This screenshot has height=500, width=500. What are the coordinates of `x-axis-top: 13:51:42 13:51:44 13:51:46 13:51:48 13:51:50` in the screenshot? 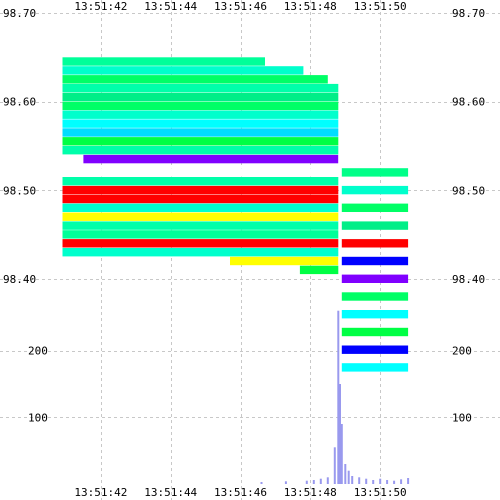 It's located at (240, 6).